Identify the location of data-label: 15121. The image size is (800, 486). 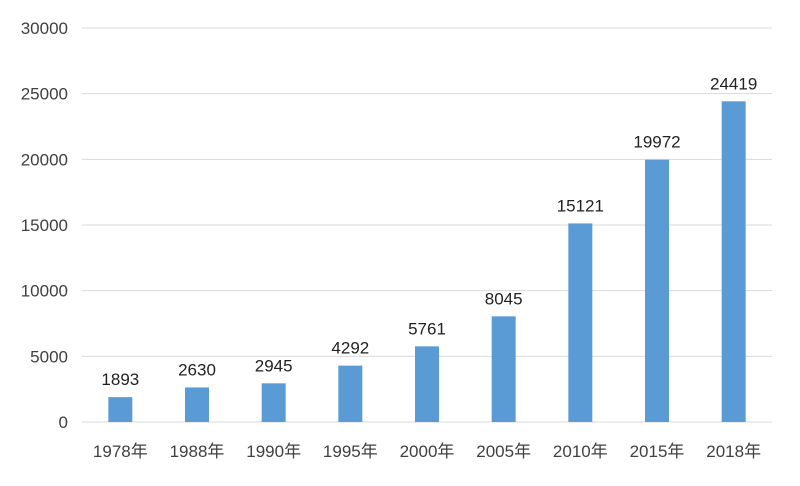
(580, 205).